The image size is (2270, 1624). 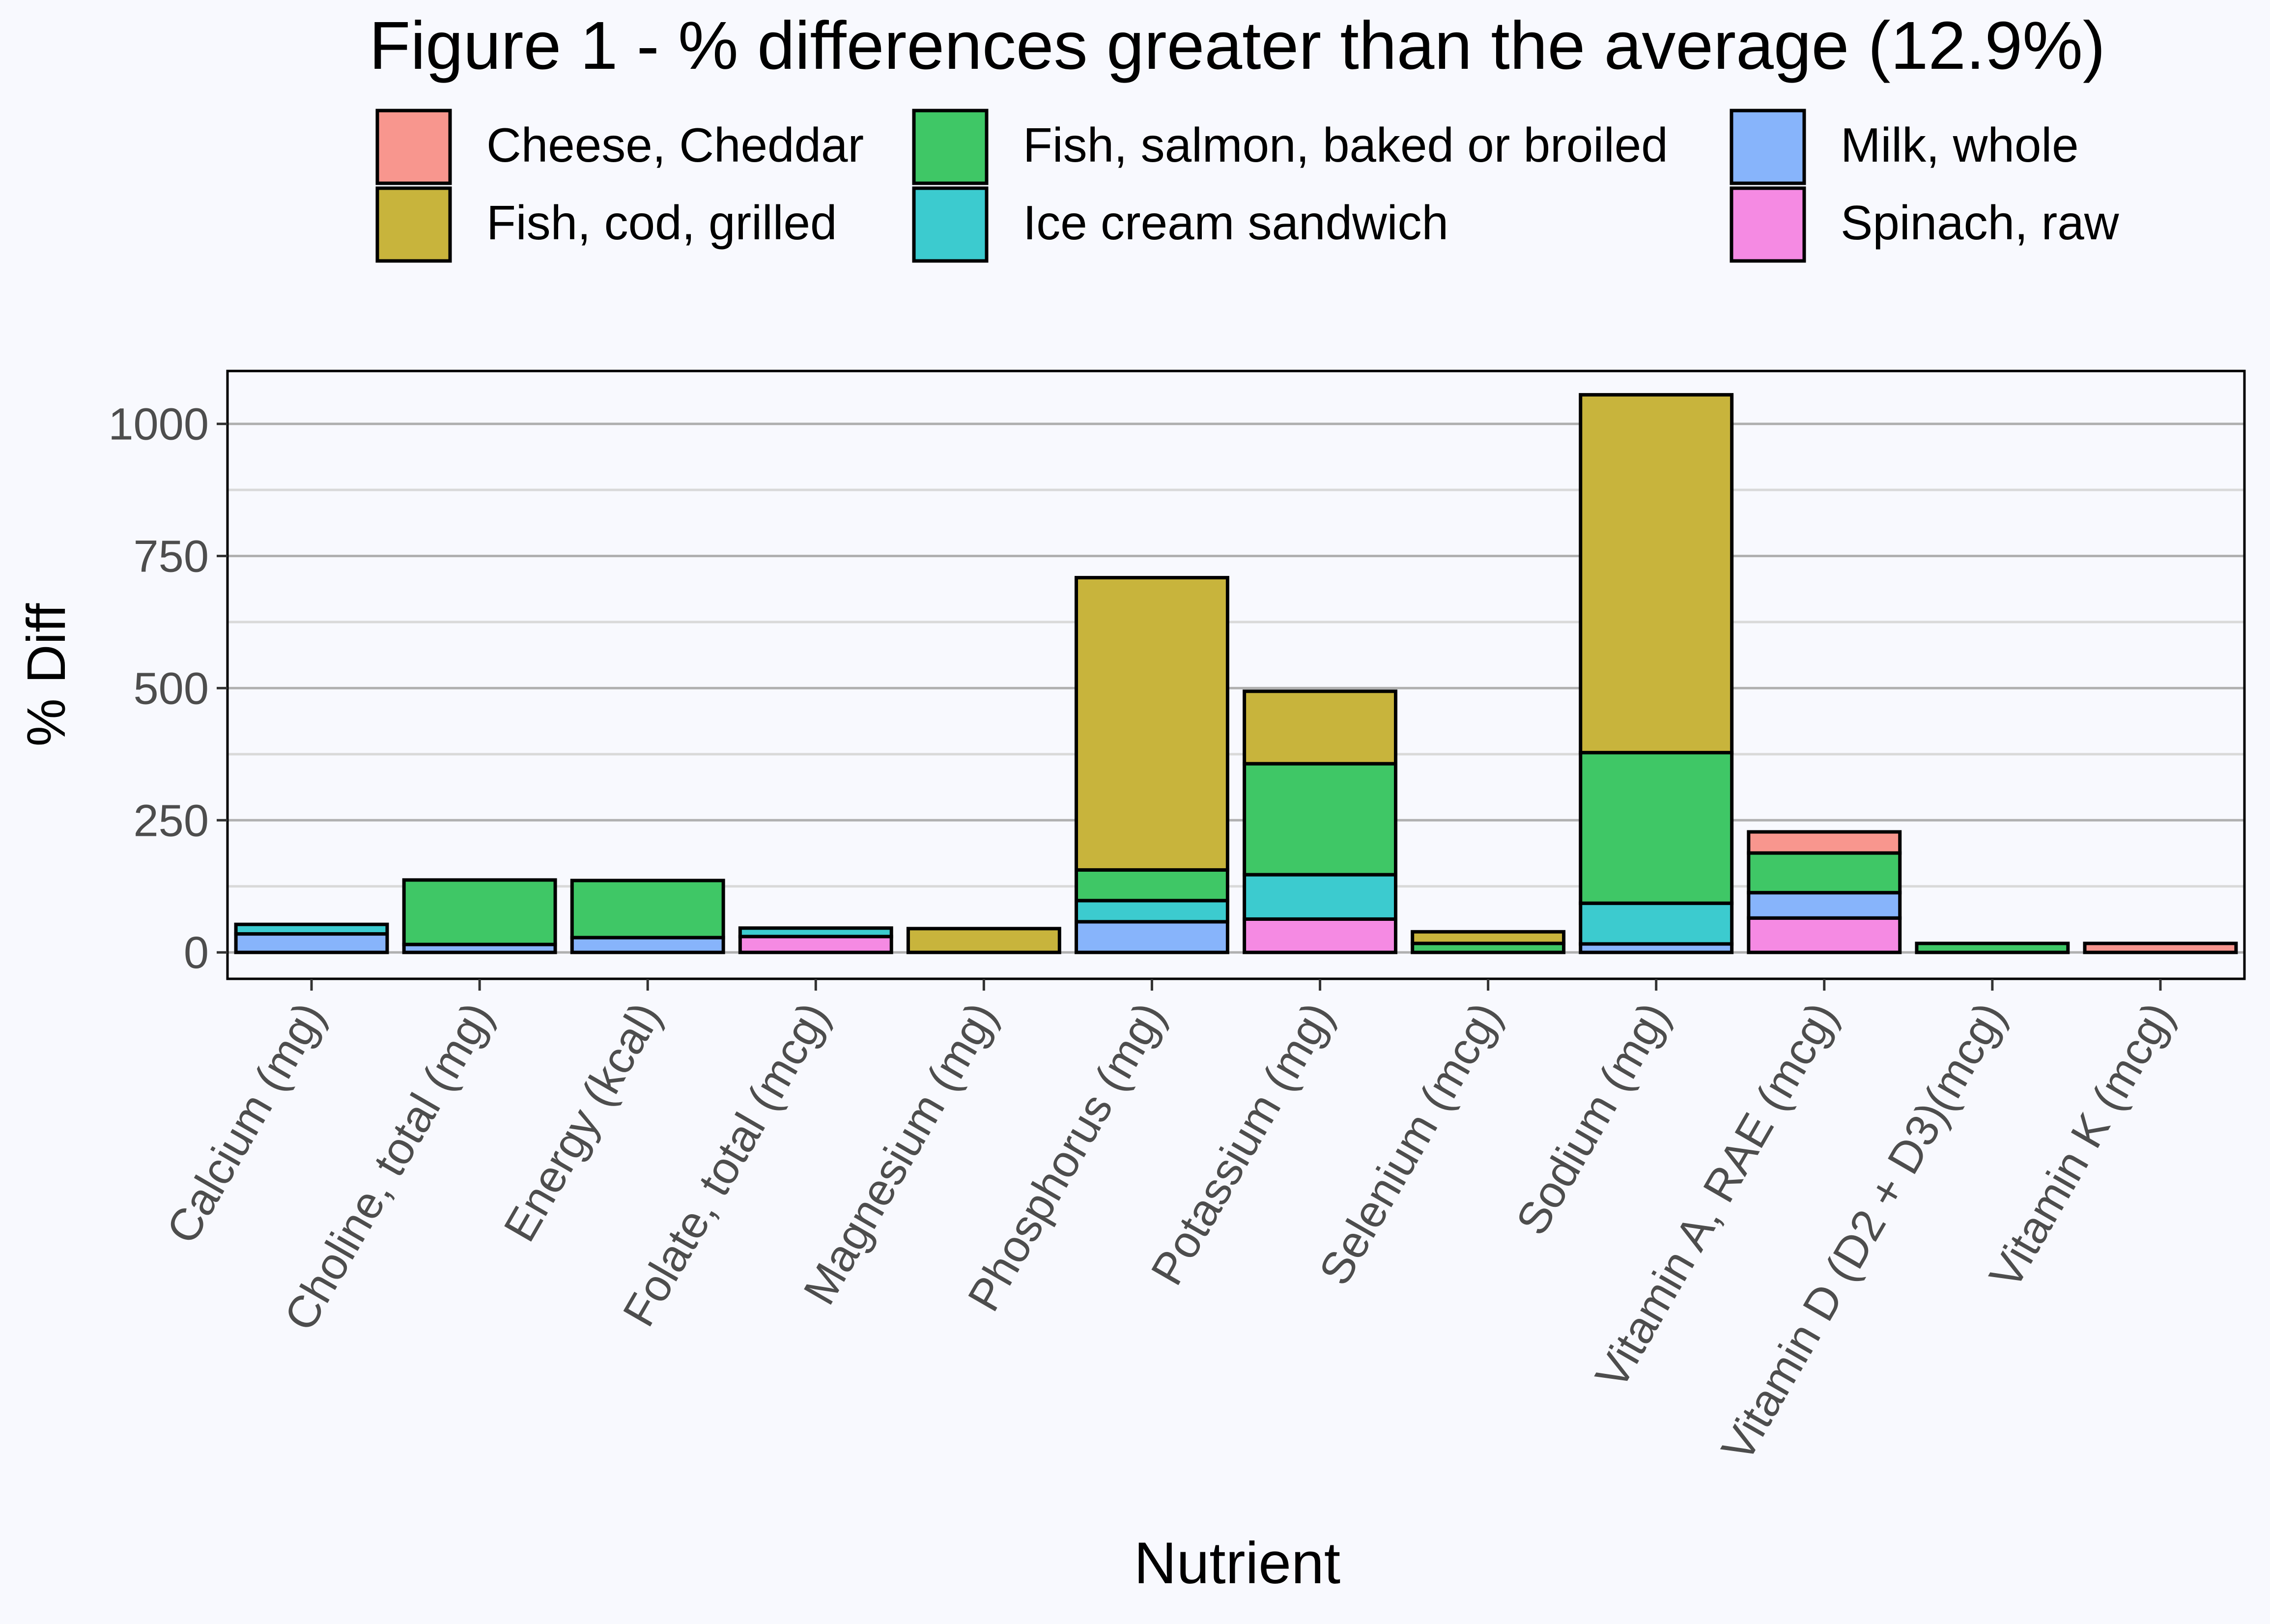 What do you see at coordinates (815, 932) in the screenshot?
I see `bar-segment-folate-total-mcg-ice-cream-sandwich` at bounding box center [815, 932].